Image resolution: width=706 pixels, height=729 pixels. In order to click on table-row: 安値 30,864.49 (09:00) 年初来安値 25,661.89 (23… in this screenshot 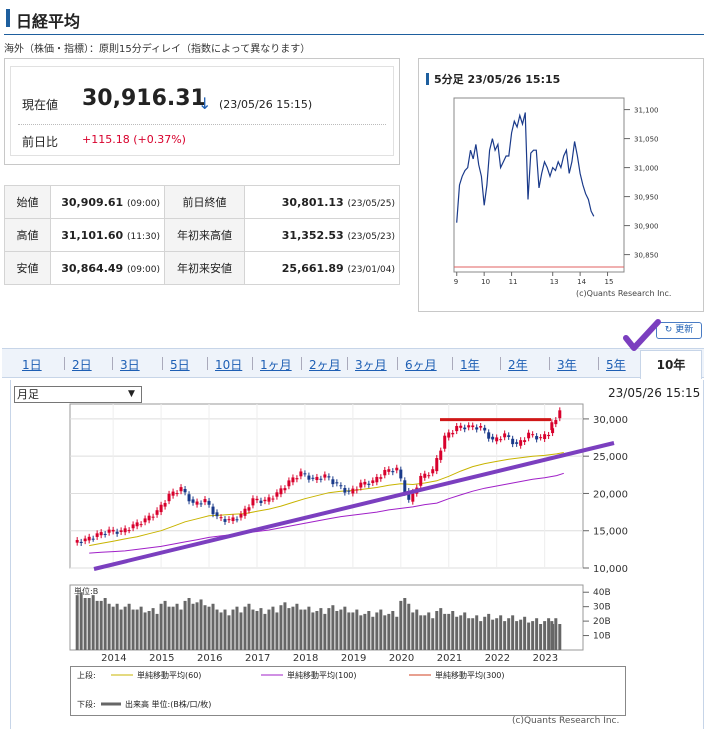, I will do `click(202, 268)`.